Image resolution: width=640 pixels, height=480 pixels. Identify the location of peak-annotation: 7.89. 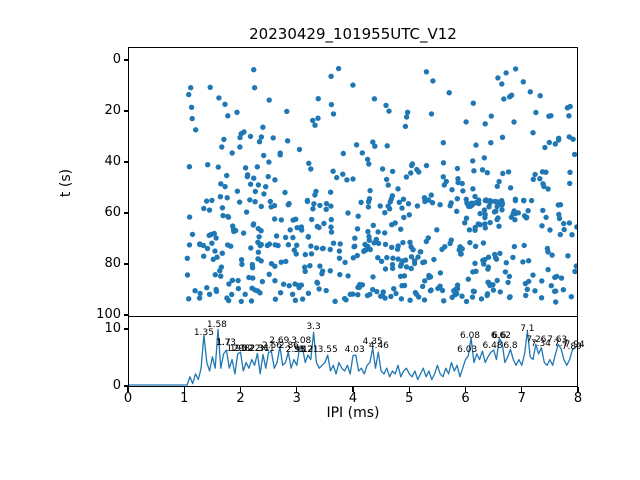
(571, 346).